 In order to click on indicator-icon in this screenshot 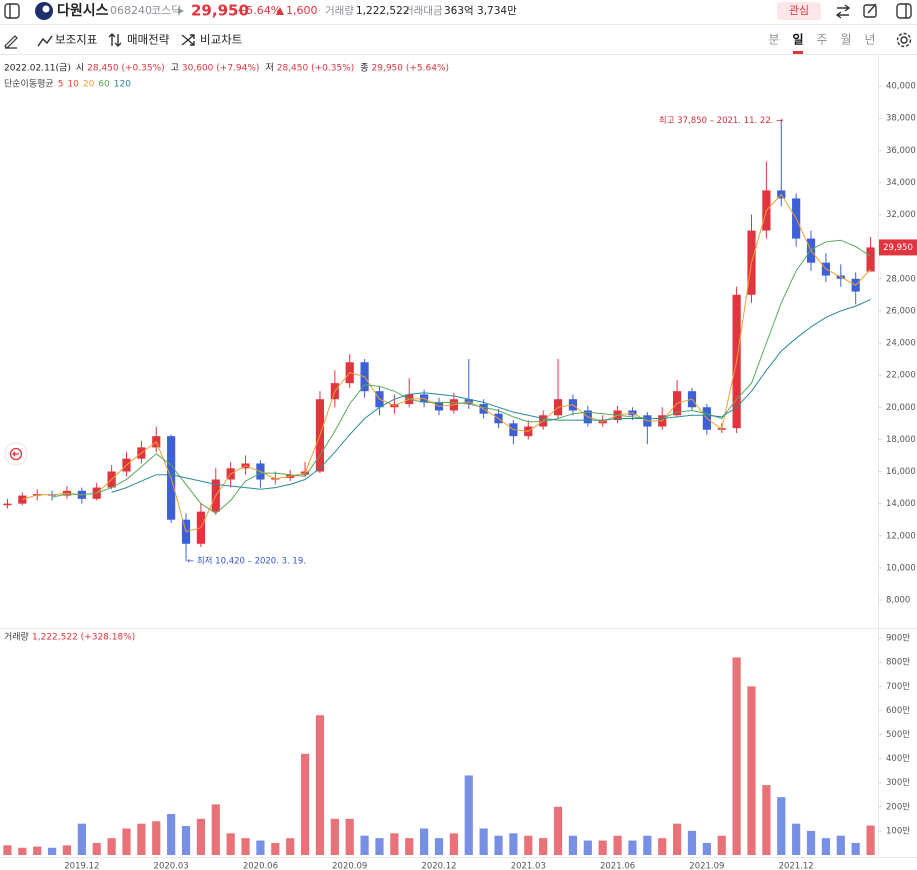, I will do `click(45, 41)`.